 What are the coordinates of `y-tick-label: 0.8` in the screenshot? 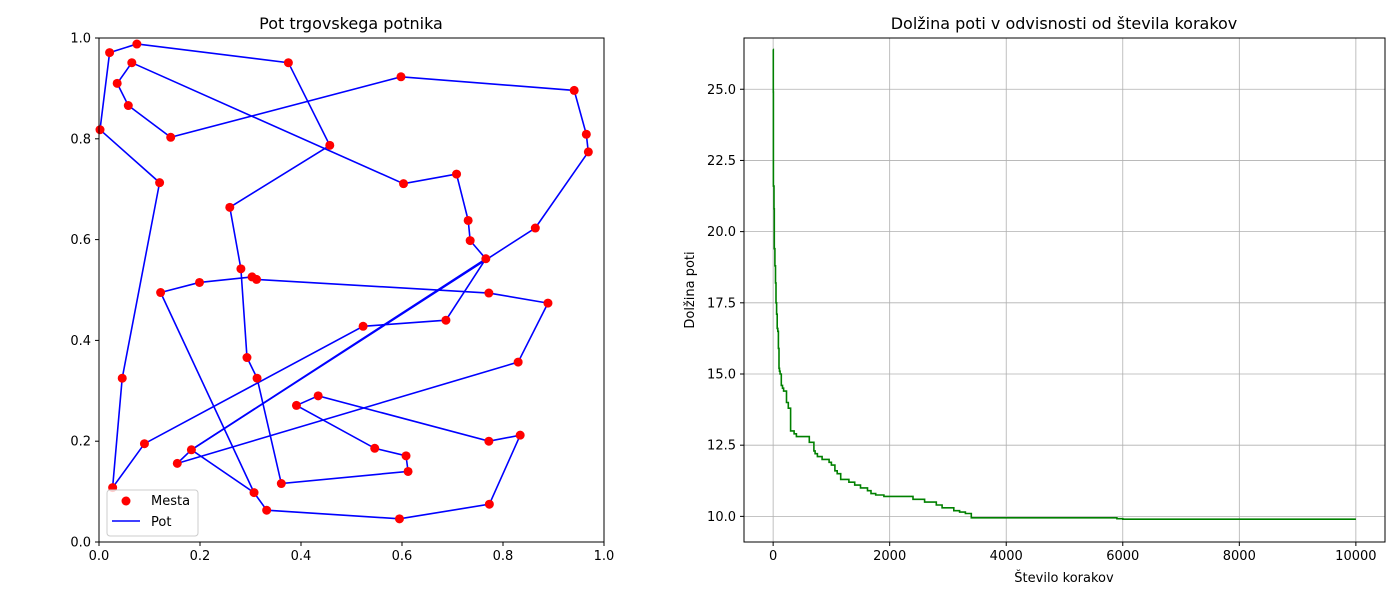 It's located at (80, 139).